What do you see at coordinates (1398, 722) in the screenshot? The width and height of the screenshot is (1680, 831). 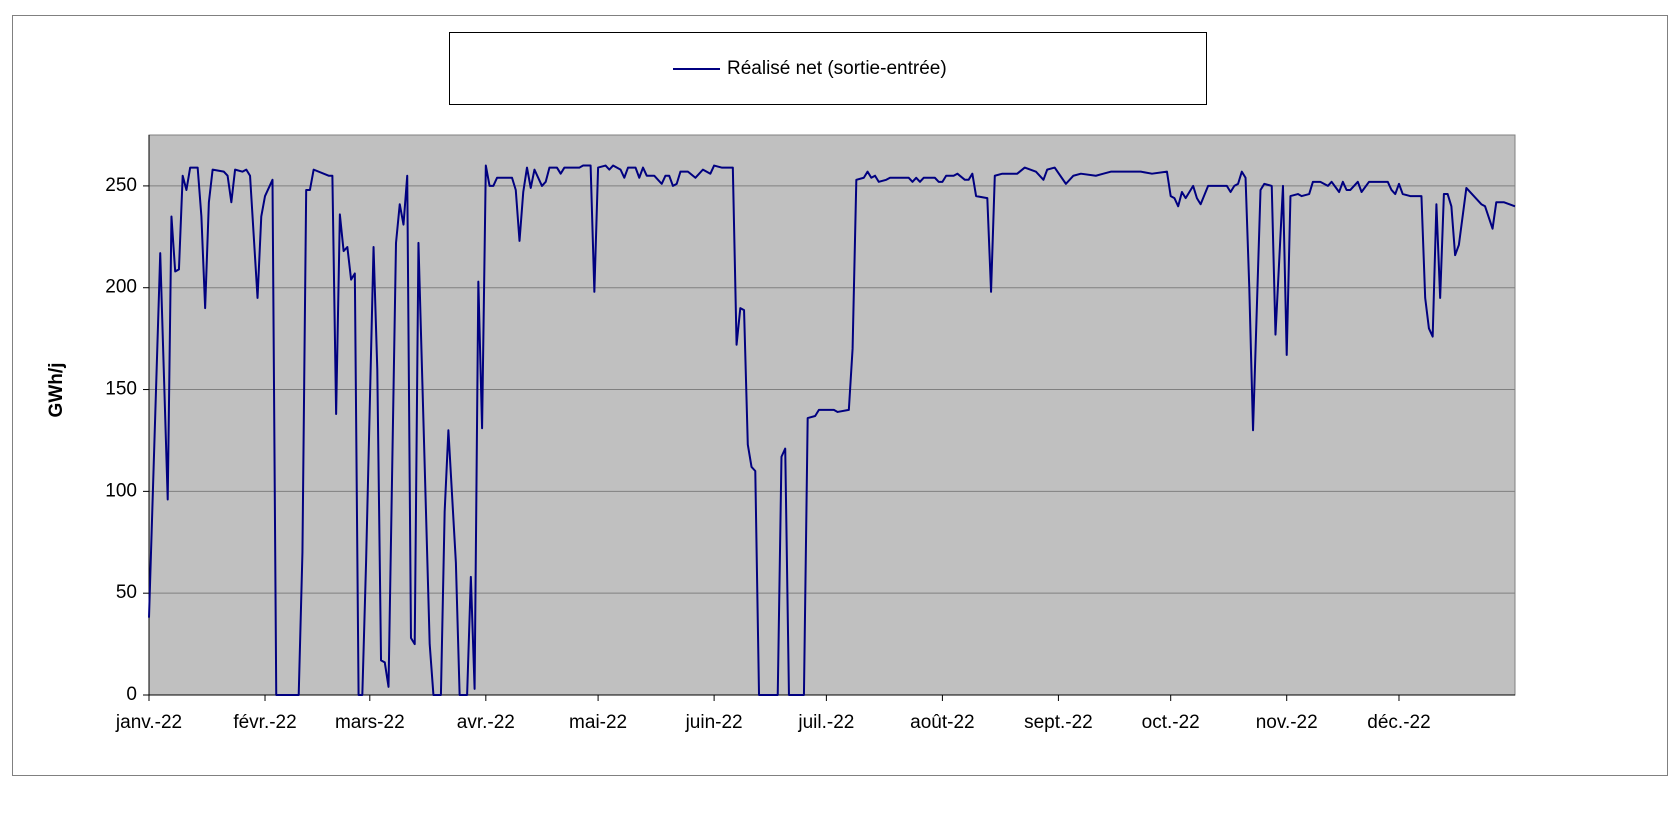 I see `x-tick-label: déc.-22` at bounding box center [1398, 722].